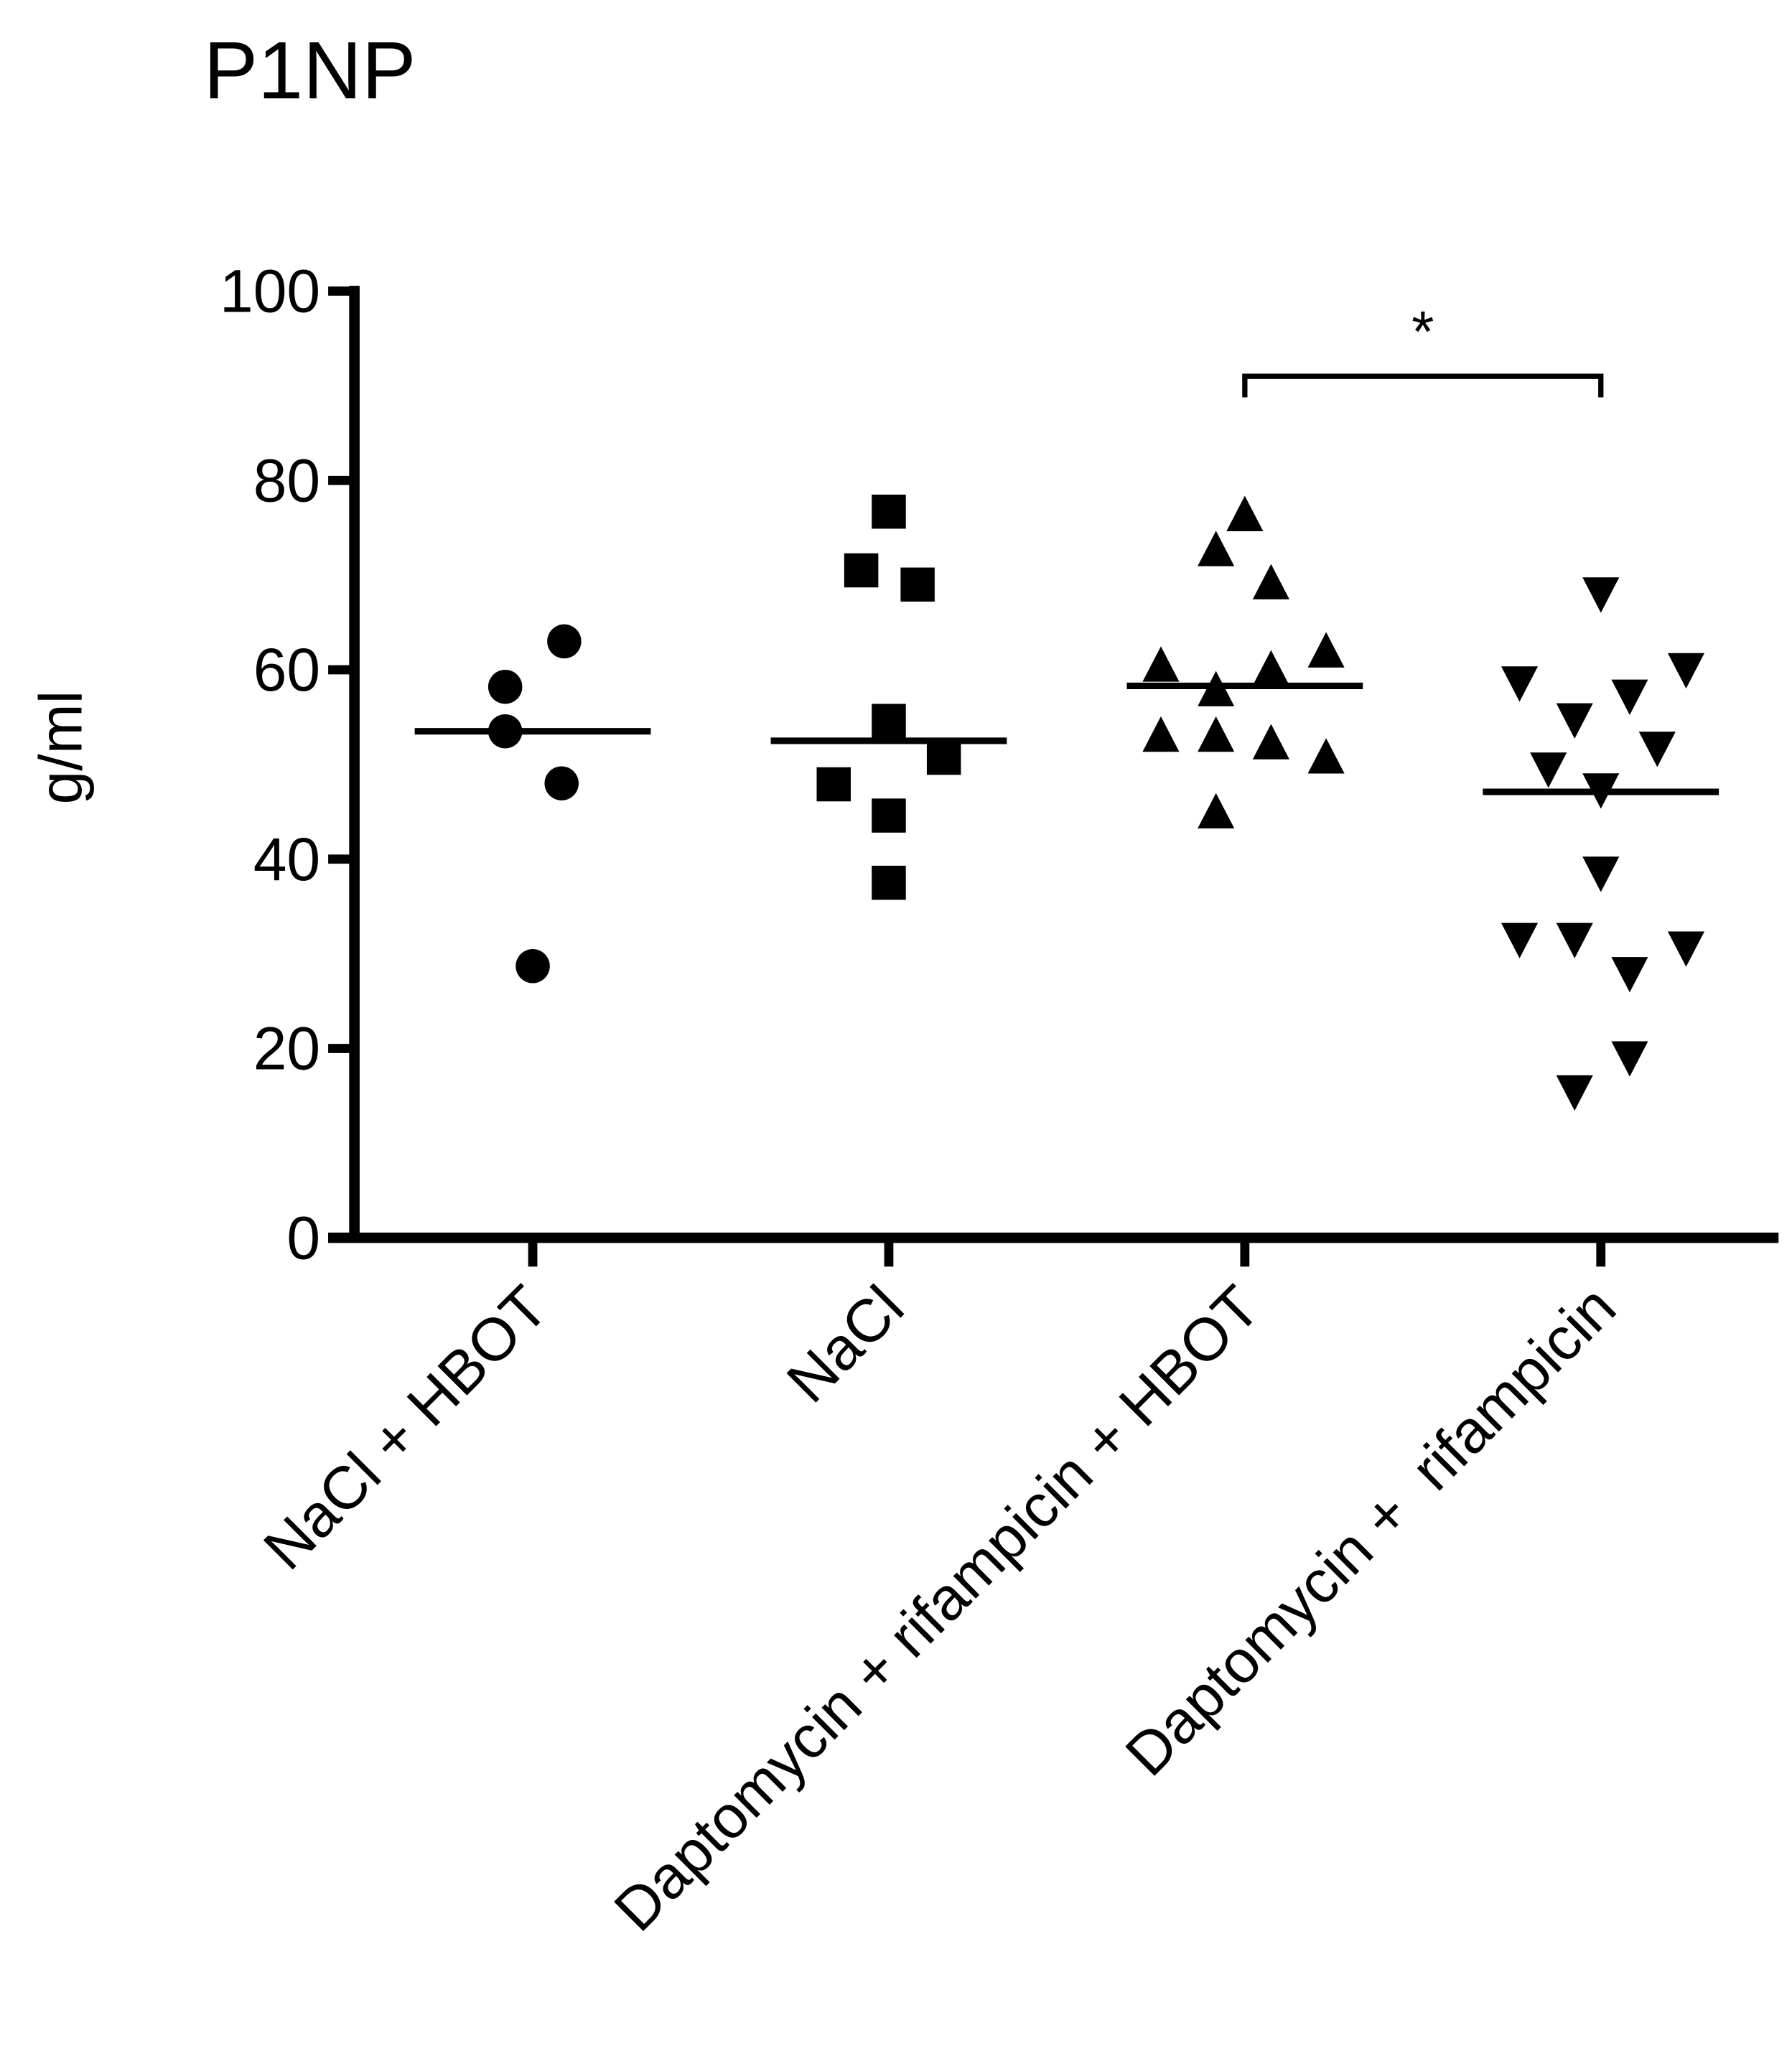 The height and width of the screenshot is (2056, 1792). I want to click on y-tick-label: 20, so click(286, 1049).